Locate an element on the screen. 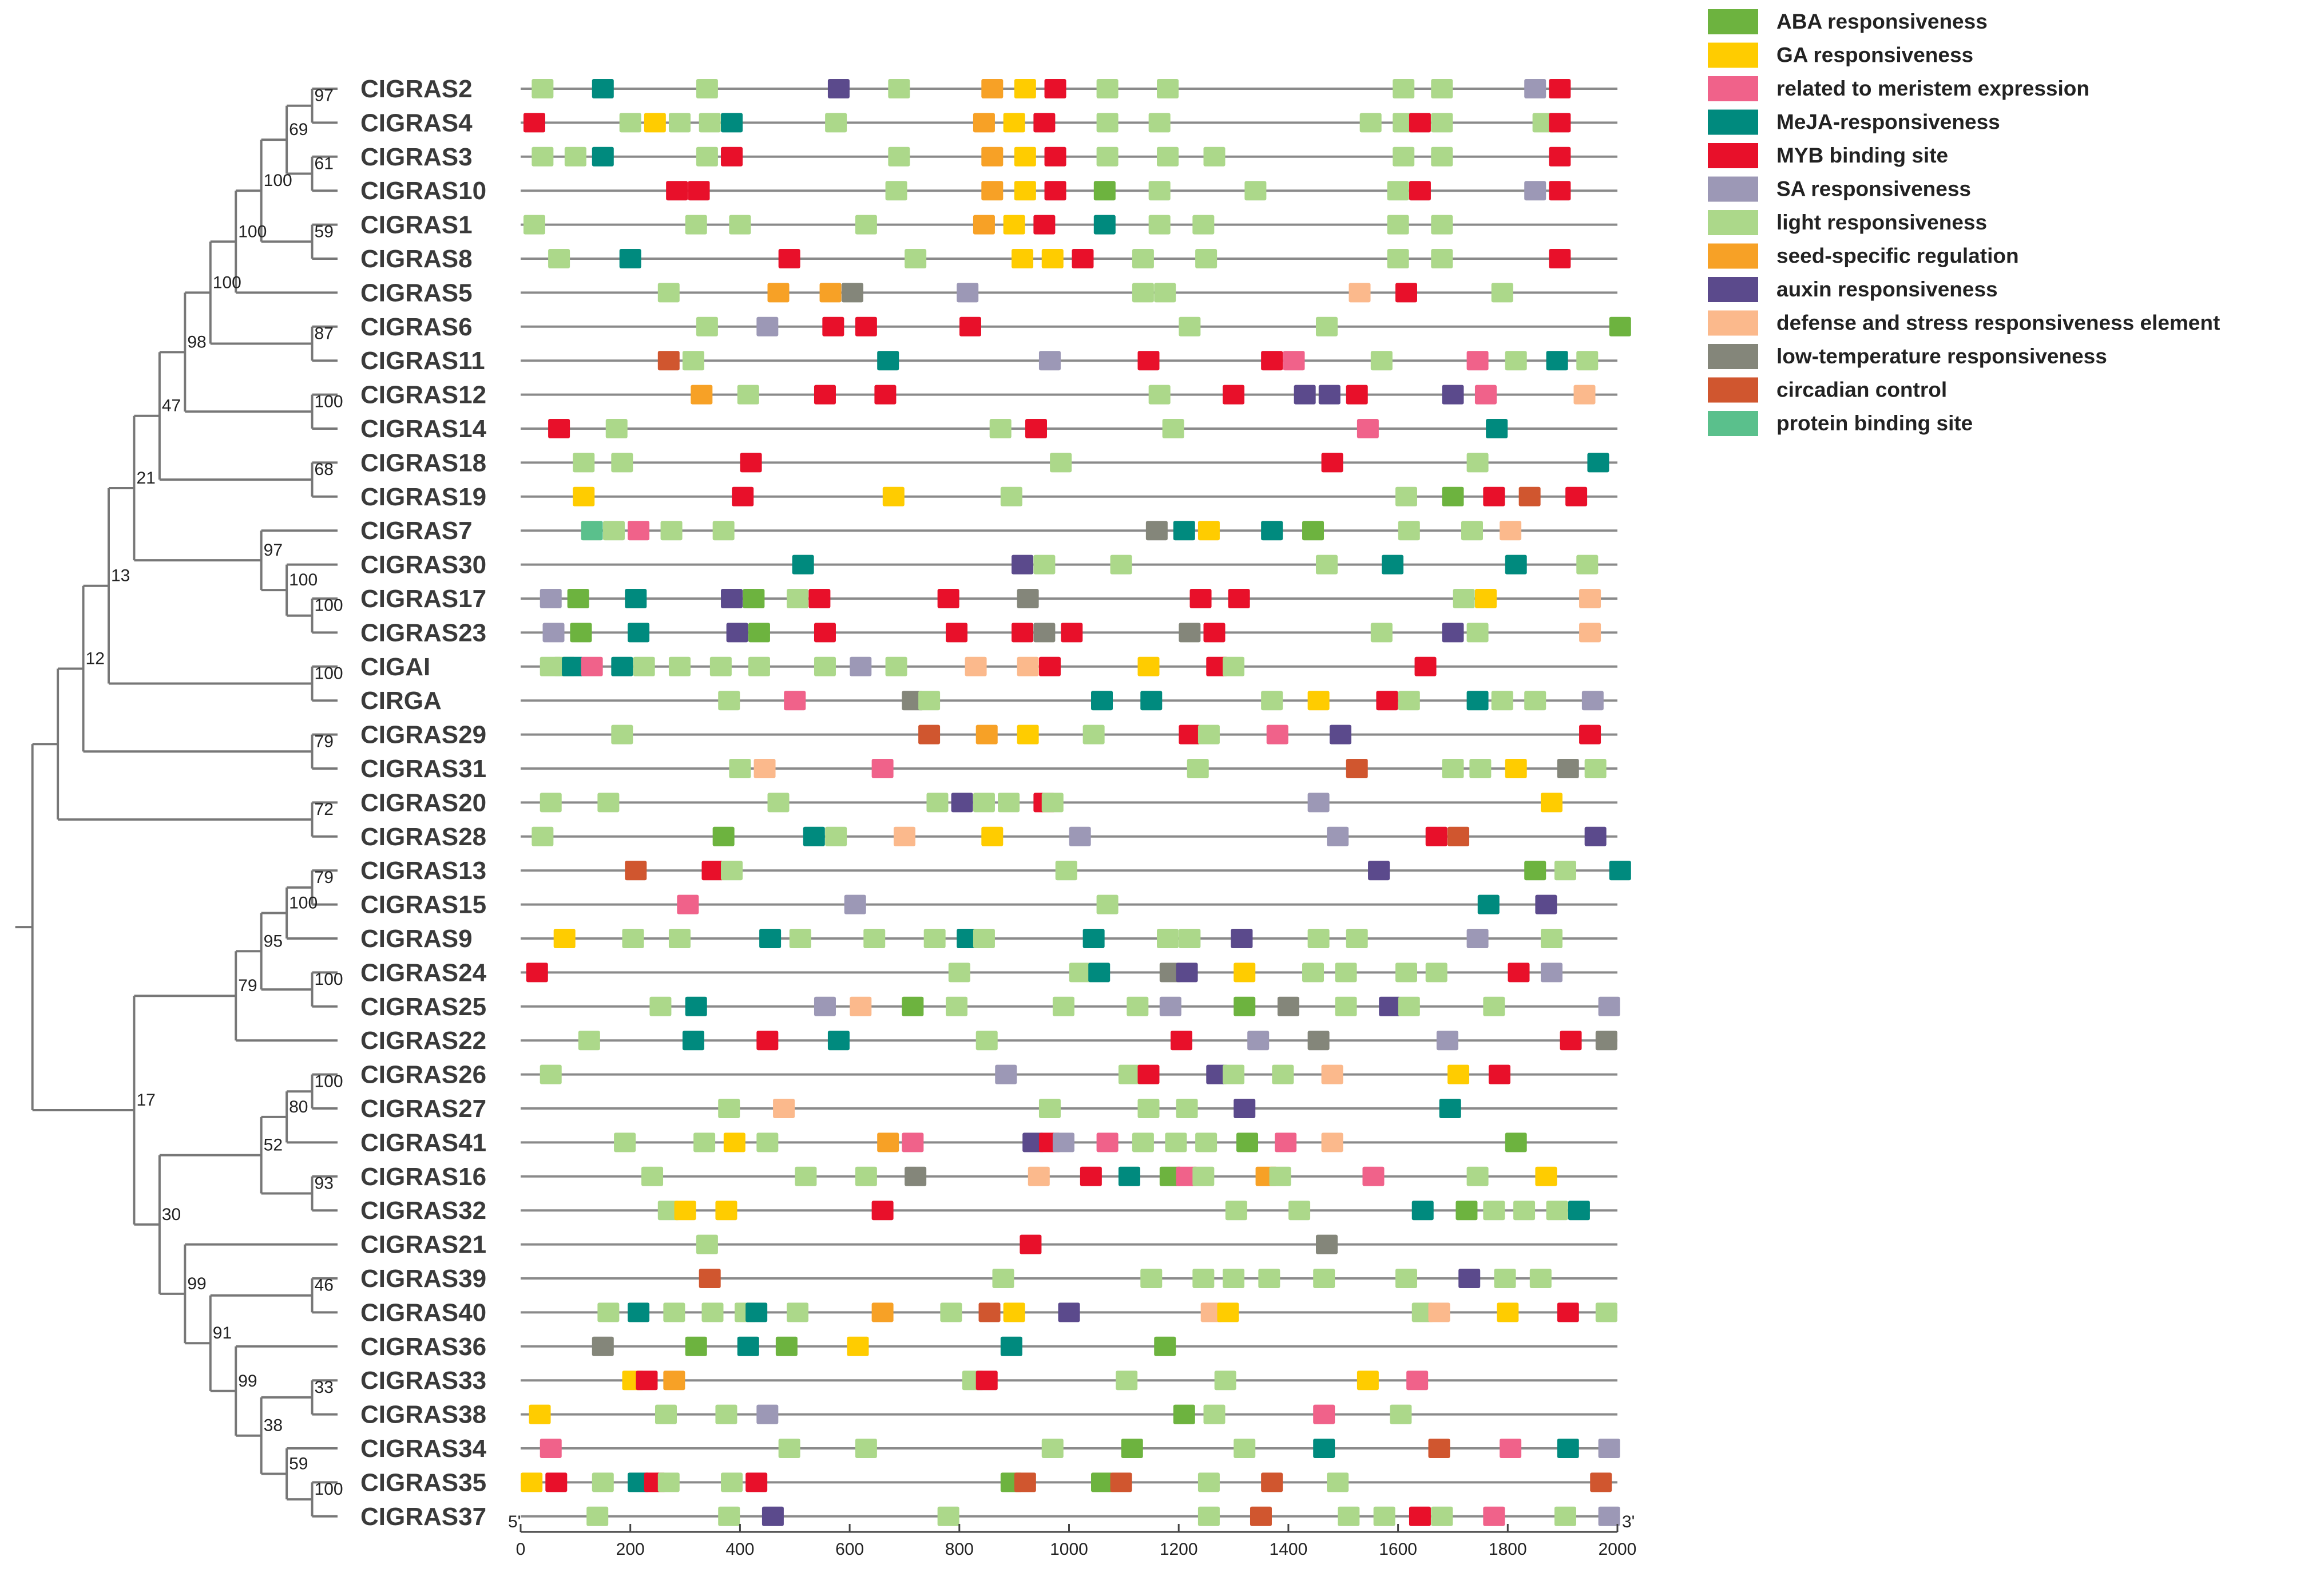 The width and height of the screenshot is (2324, 1592). motif-def is located at coordinates (1332, 1142).